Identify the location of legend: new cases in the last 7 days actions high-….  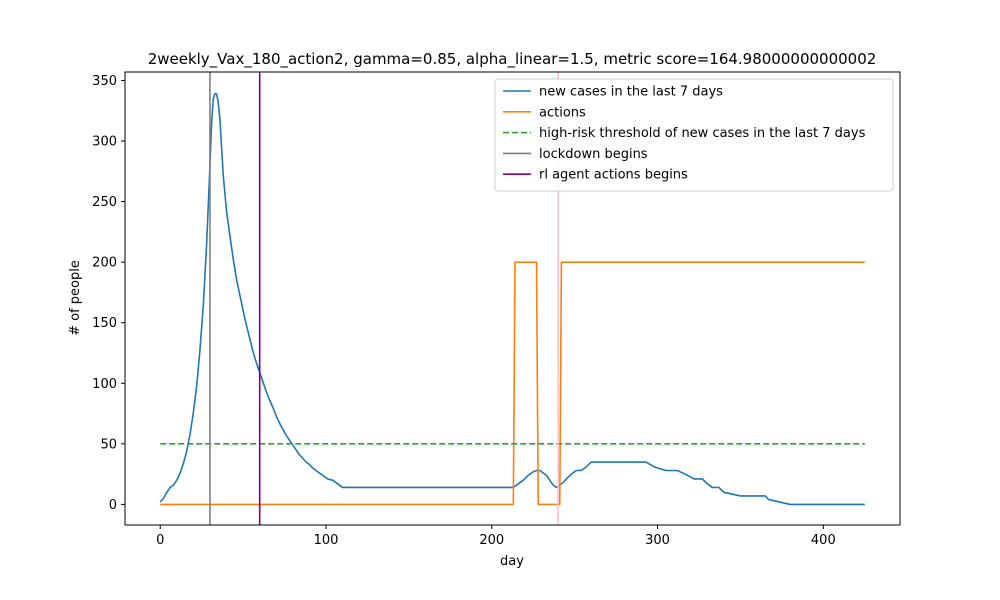
(694, 135).